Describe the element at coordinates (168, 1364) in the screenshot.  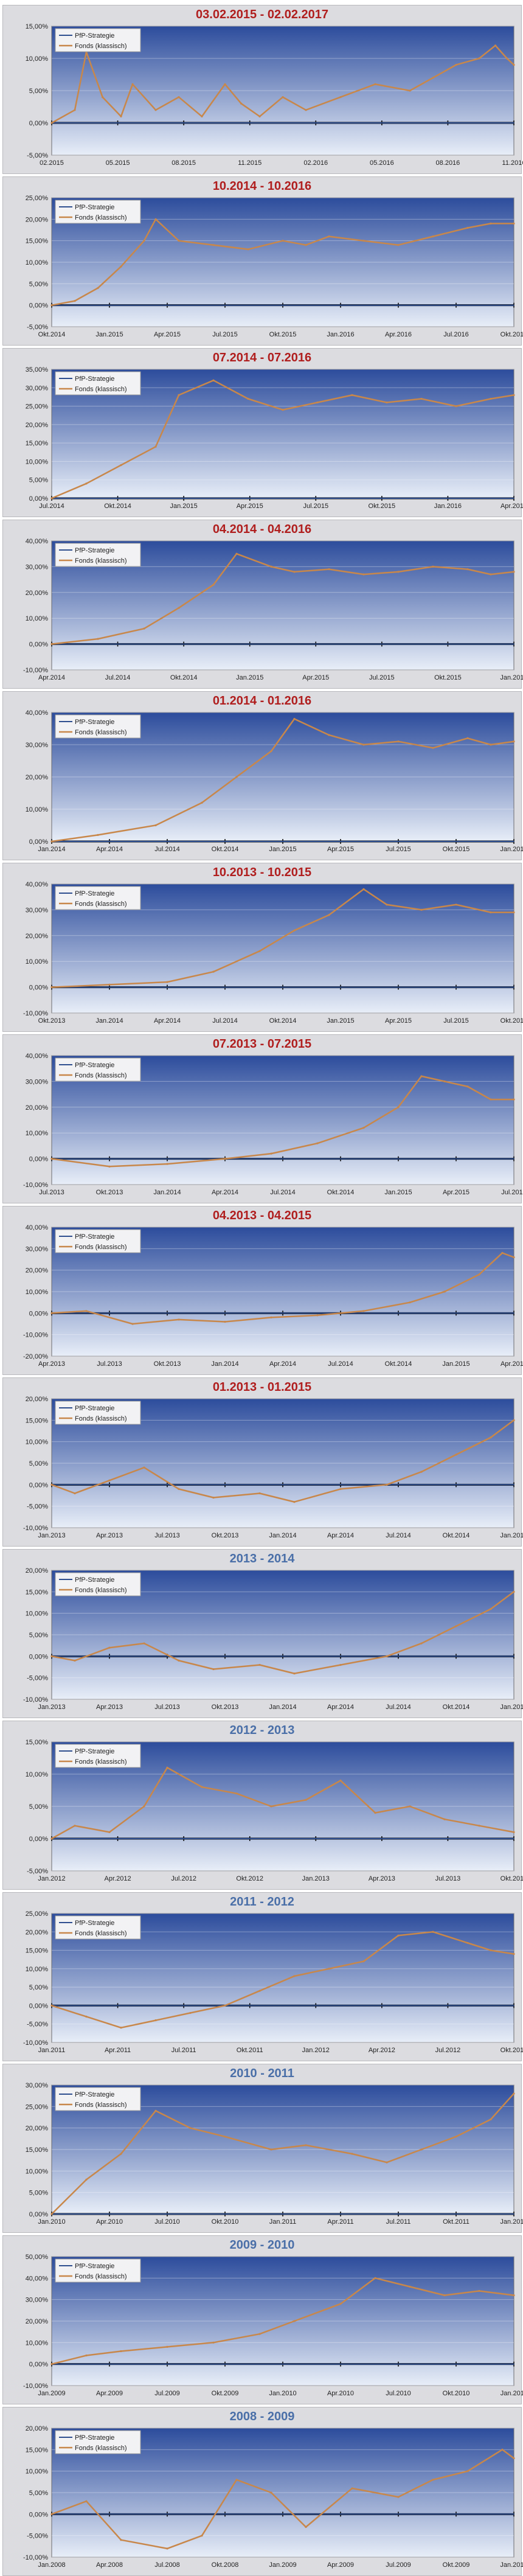
I see `x-tick-label: Okt.2013` at that location.